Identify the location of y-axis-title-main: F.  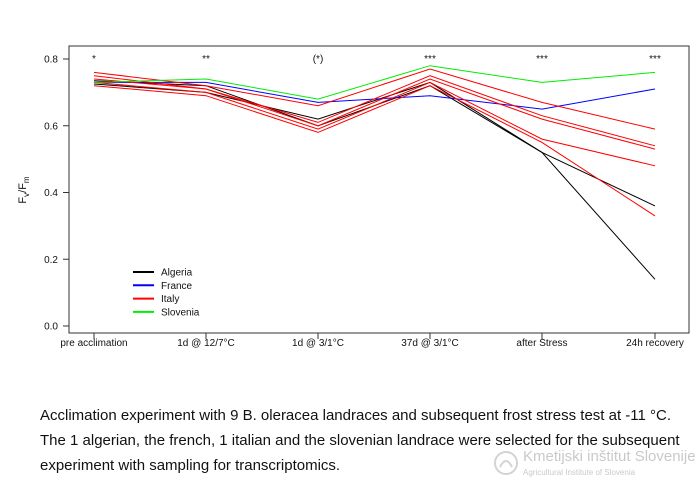
(23, 200).